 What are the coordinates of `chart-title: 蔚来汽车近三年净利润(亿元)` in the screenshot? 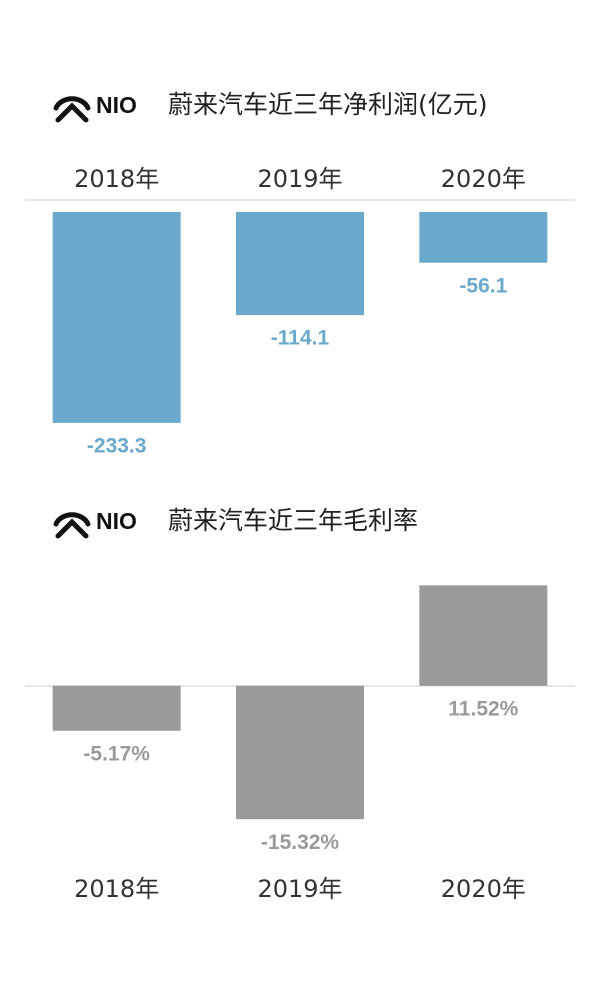 It's located at (328, 104).